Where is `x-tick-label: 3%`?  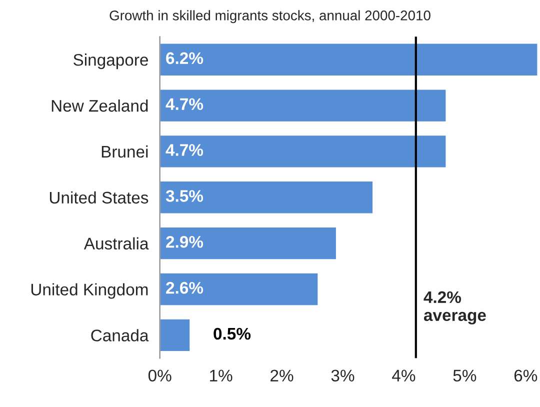 x-tick-label: 3% is located at coordinates (342, 376).